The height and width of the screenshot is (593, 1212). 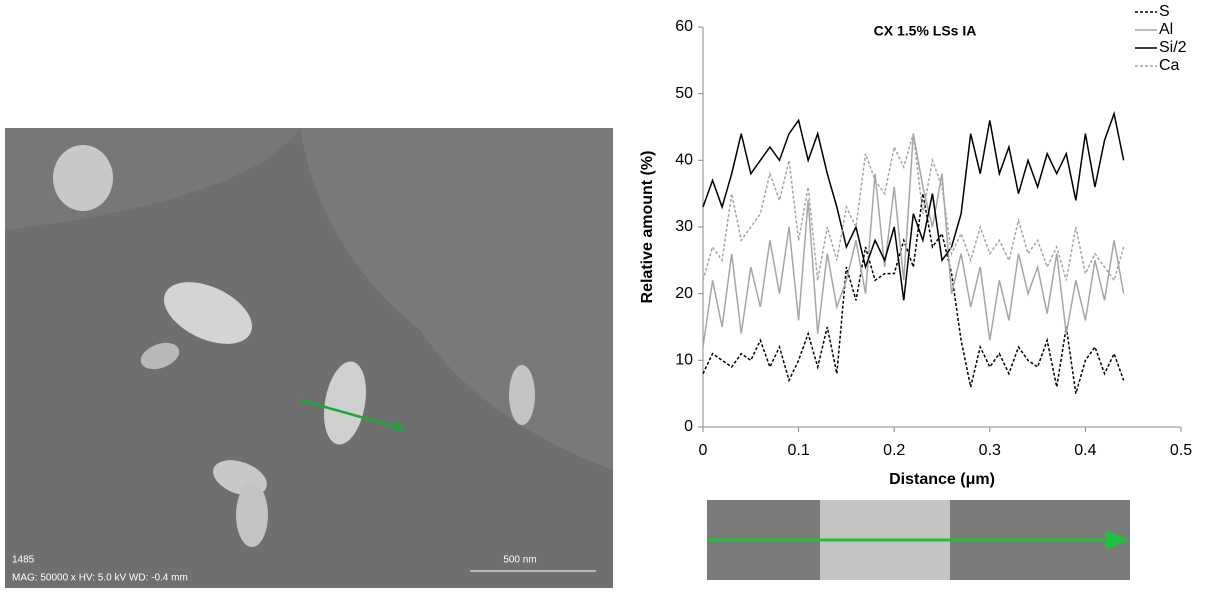 I want to click on x-tick-label: 0, so click(x=703, y=450).